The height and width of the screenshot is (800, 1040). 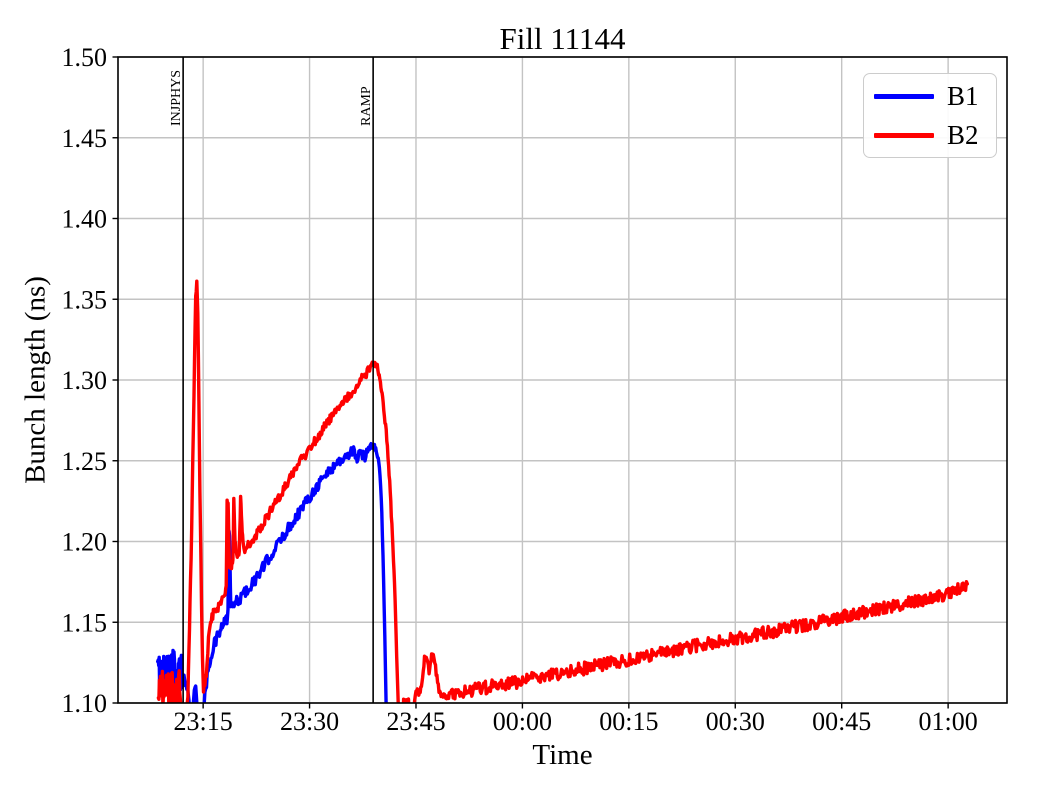 What do you see at coordinates (85, 622) in the screenshot?
I see `y-tick-label: 1.15` at bounding box center [85, 622].